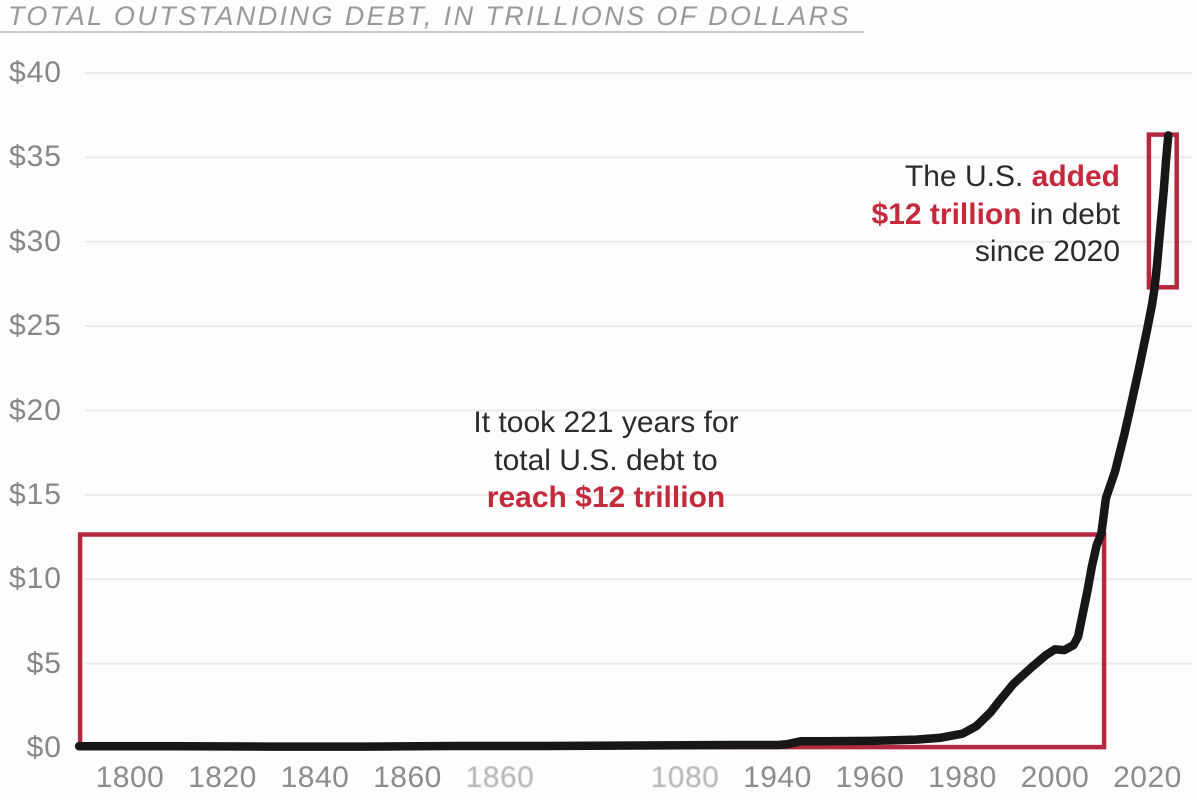  Describe the element at coordinates (130, 777) in the screenshot. I see `x-tick-1800: 1800` at that location.